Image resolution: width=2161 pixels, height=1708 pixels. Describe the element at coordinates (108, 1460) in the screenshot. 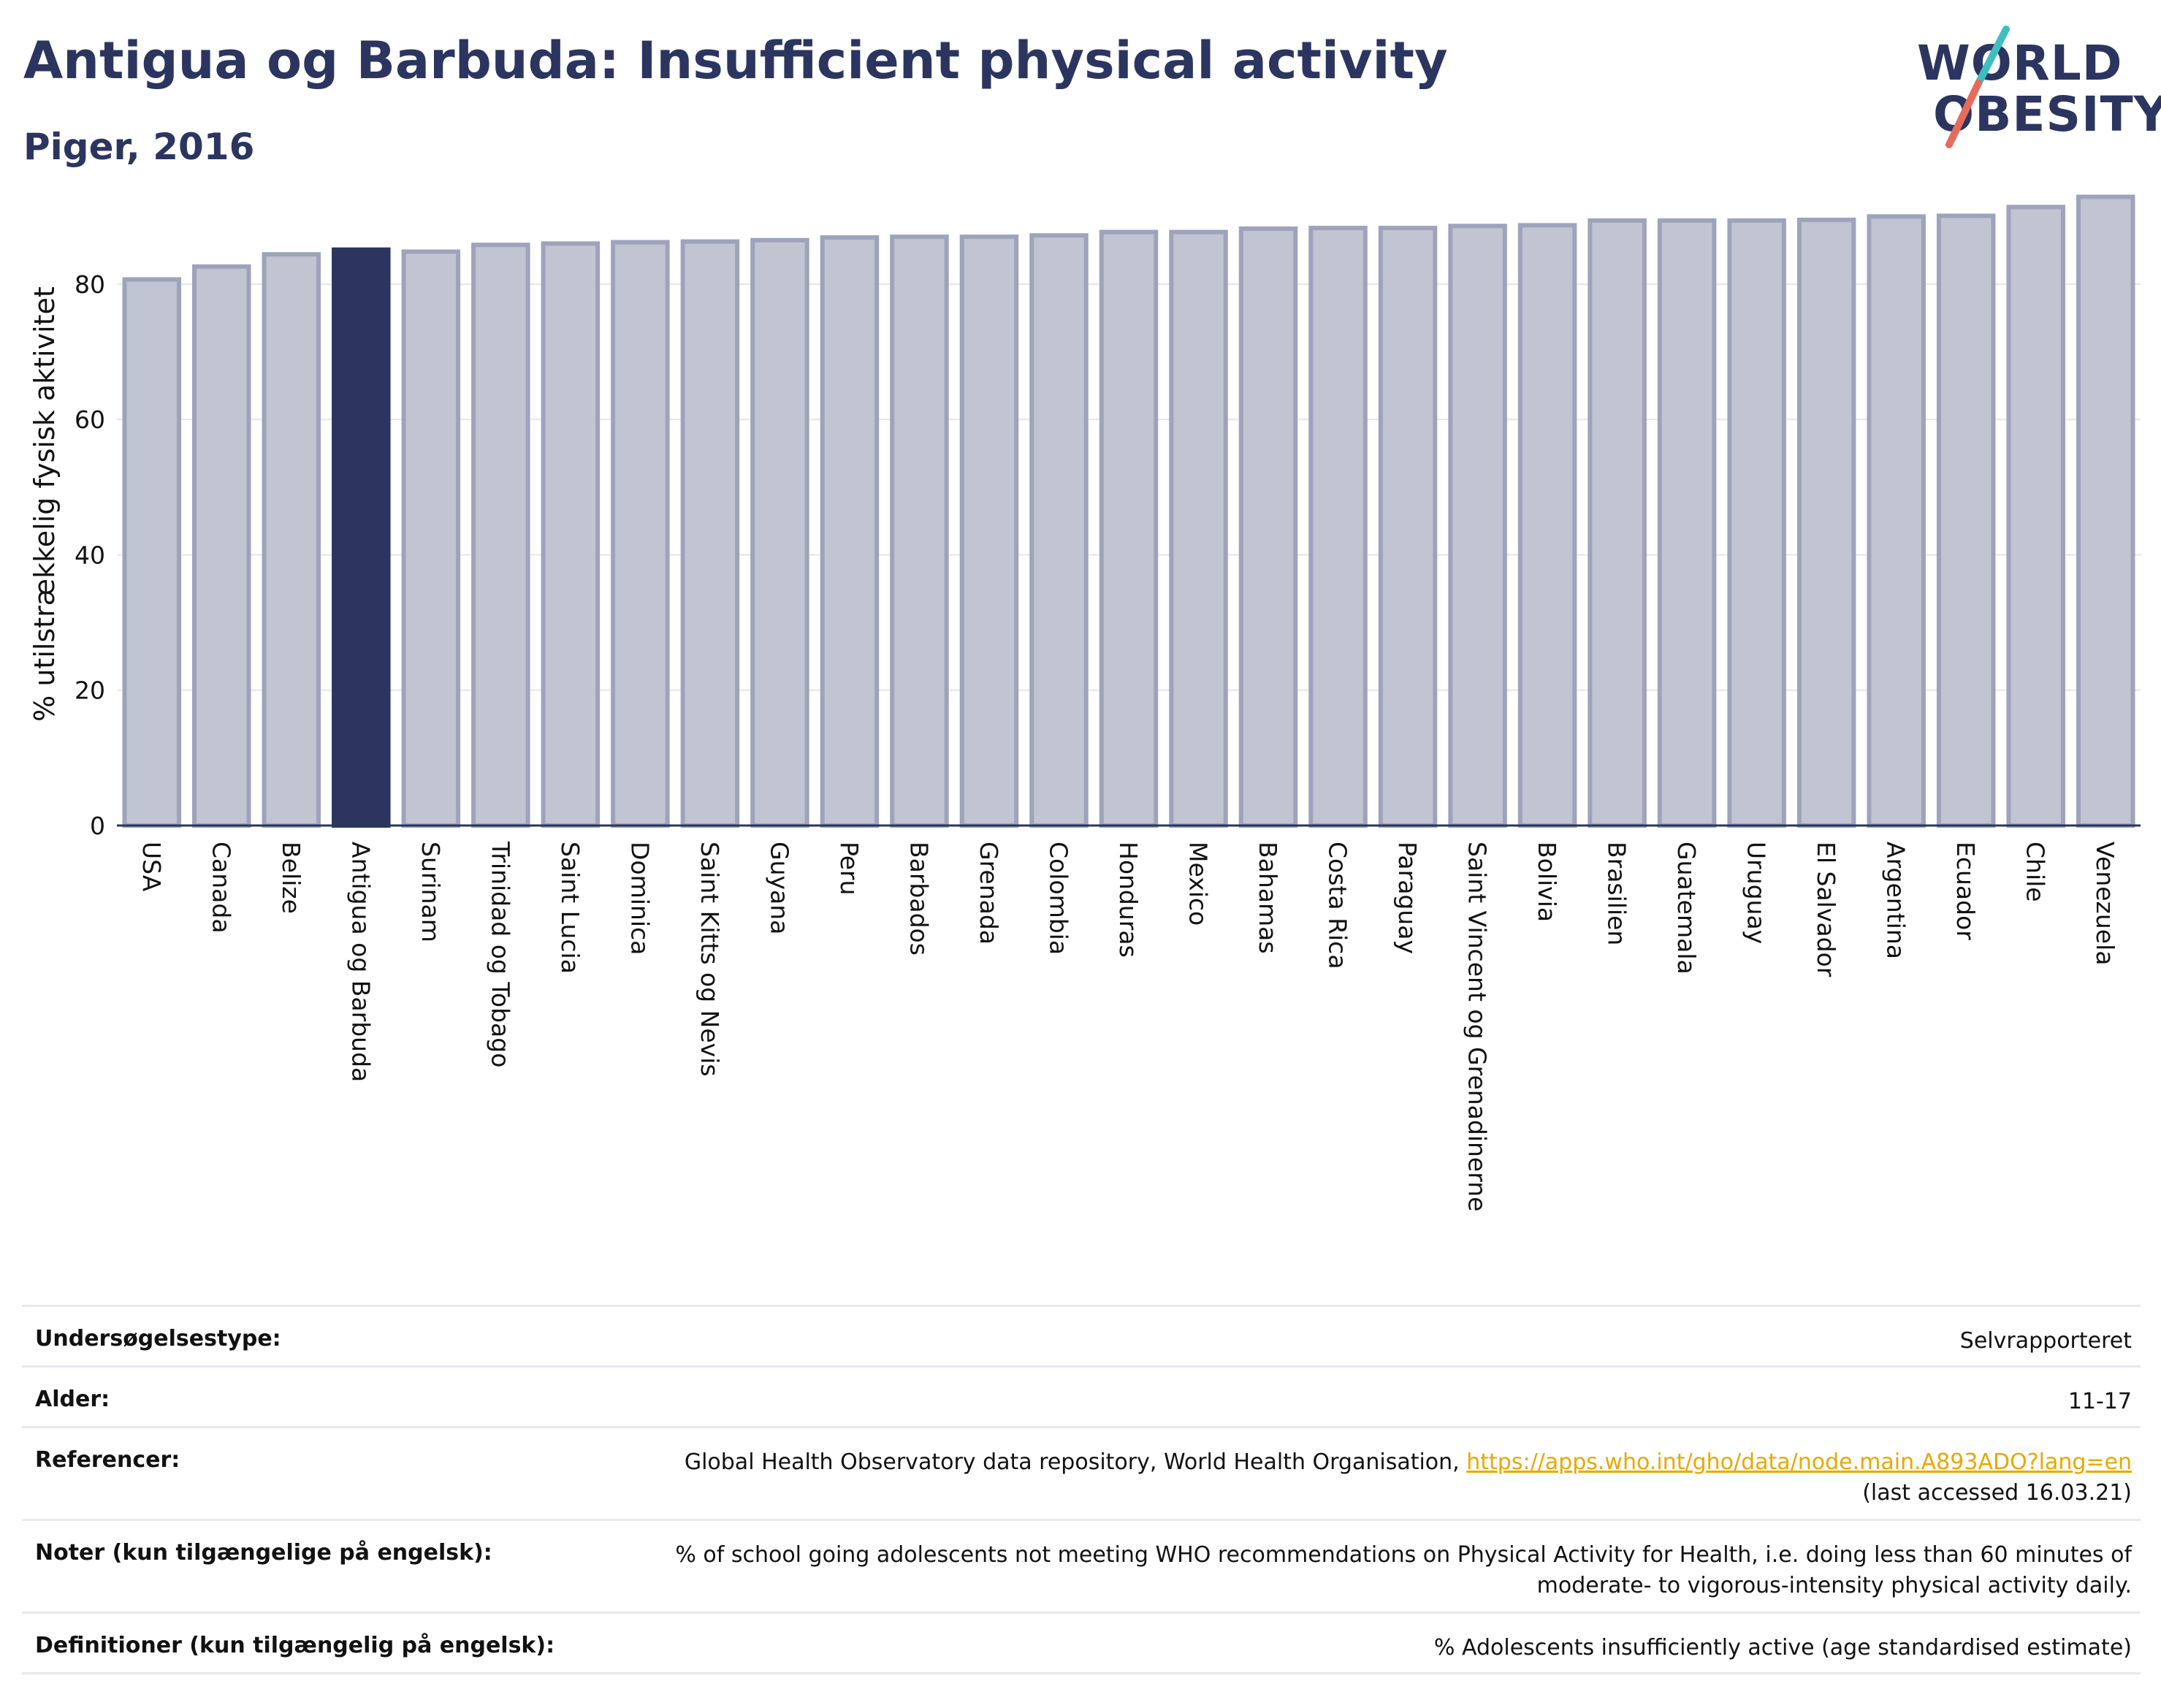

I see `references-label: Referencer:` at that location.